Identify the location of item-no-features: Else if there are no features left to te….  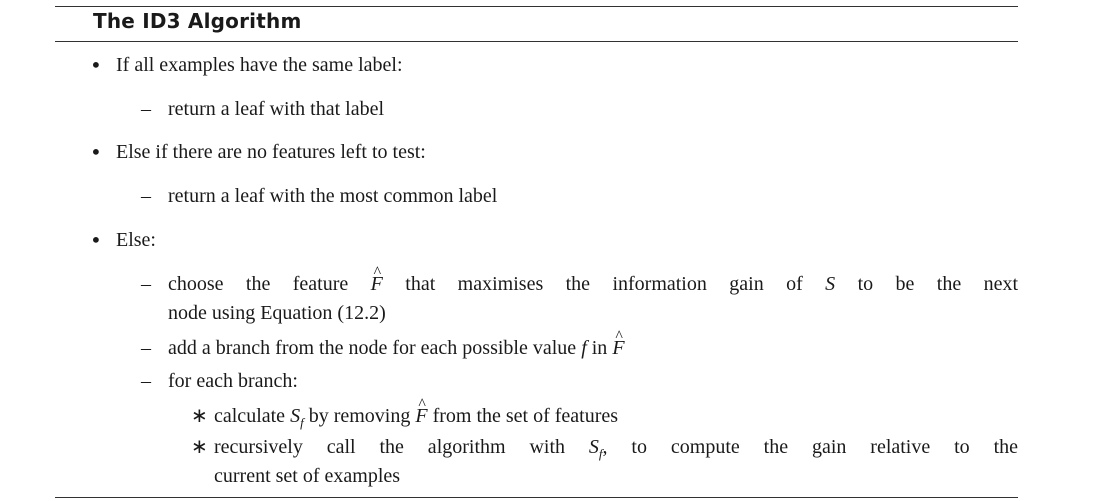
(271, 152).